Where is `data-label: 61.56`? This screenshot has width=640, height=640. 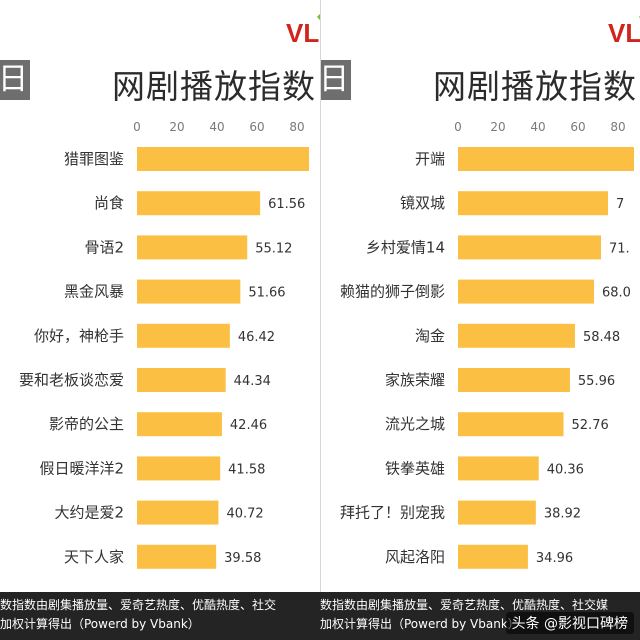
data-label: 61.56 is located at coordinates (286, 204).